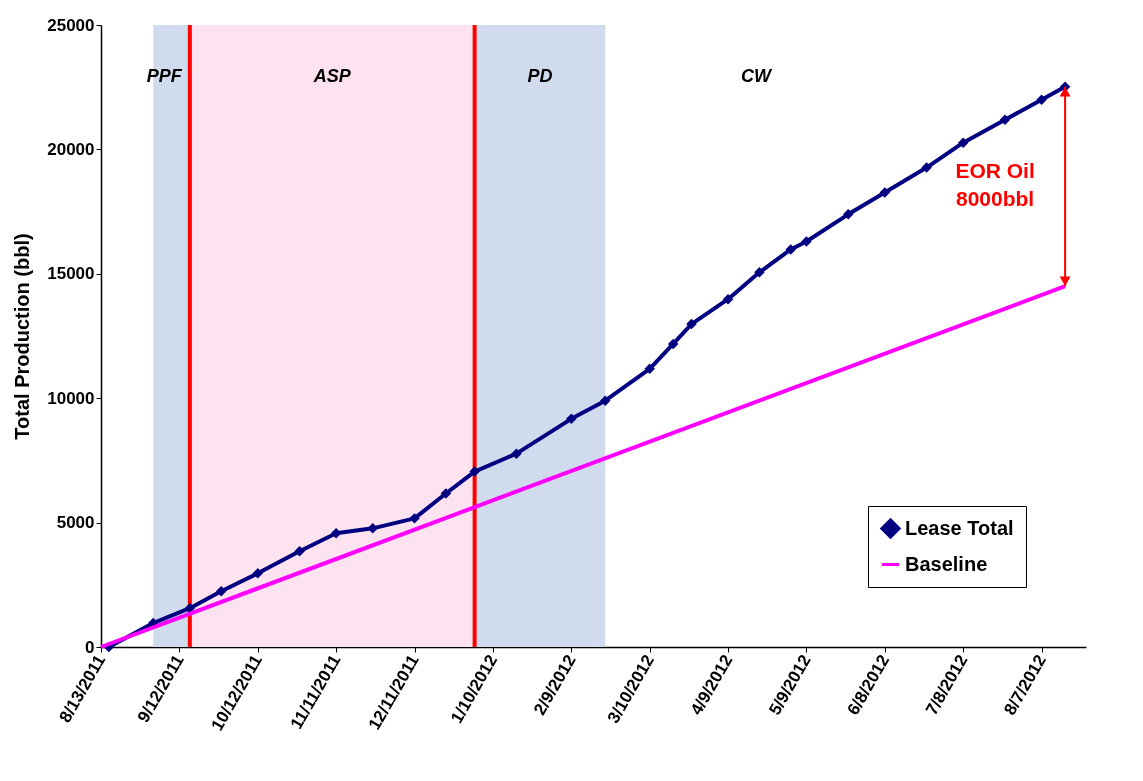  Describe the element at coordinates (757, 76) in the screenshot. I see `annotation: CW` at that location.